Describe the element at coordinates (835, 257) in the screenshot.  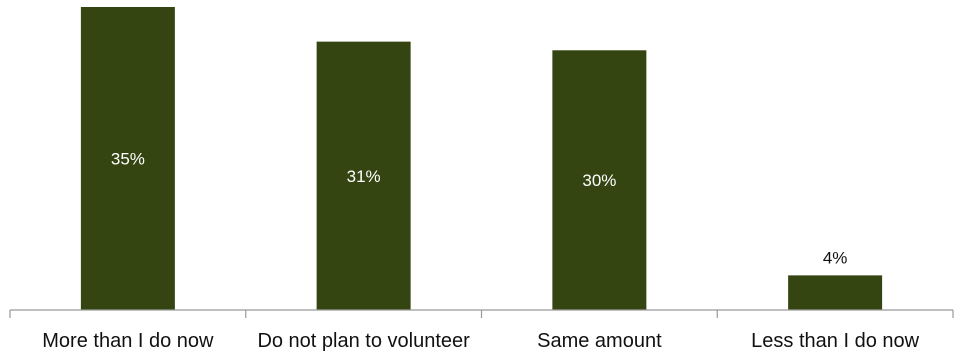
I see `bar-value-label: 4%` at that location.